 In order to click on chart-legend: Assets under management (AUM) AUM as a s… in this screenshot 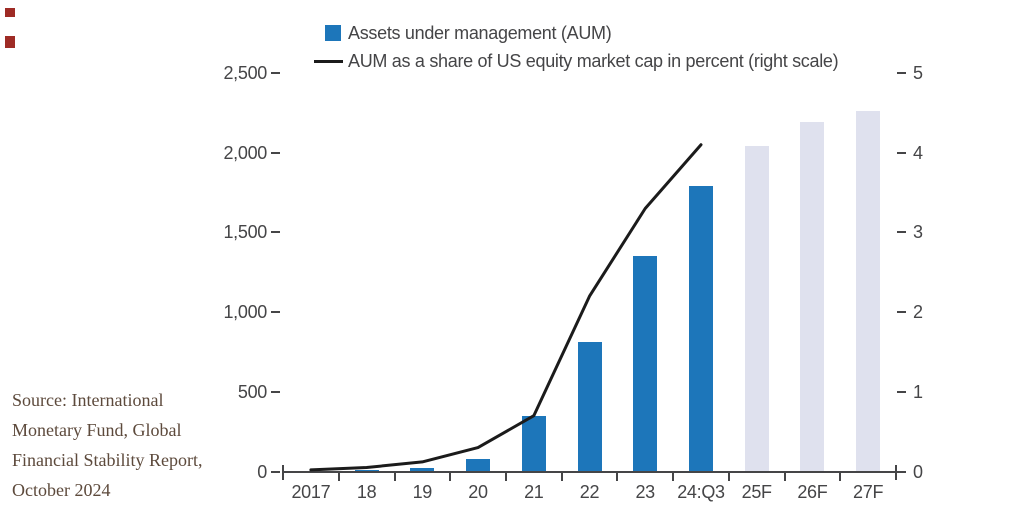, I will do `click(576, 47)`.